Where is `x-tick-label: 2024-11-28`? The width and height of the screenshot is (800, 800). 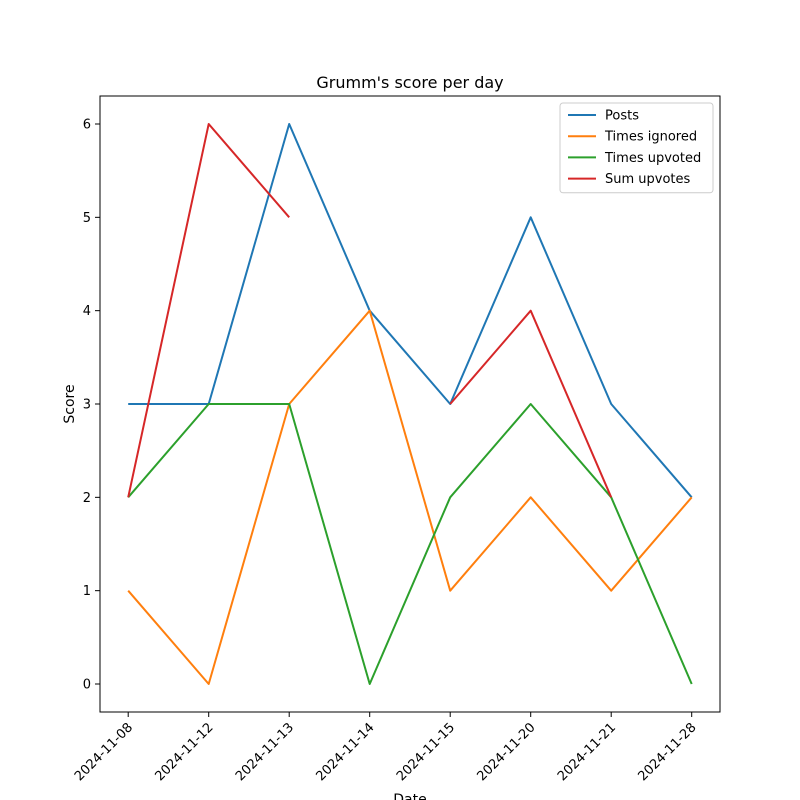
x-tick-label: 2024-11-28 is located at coordinates (667, 752).